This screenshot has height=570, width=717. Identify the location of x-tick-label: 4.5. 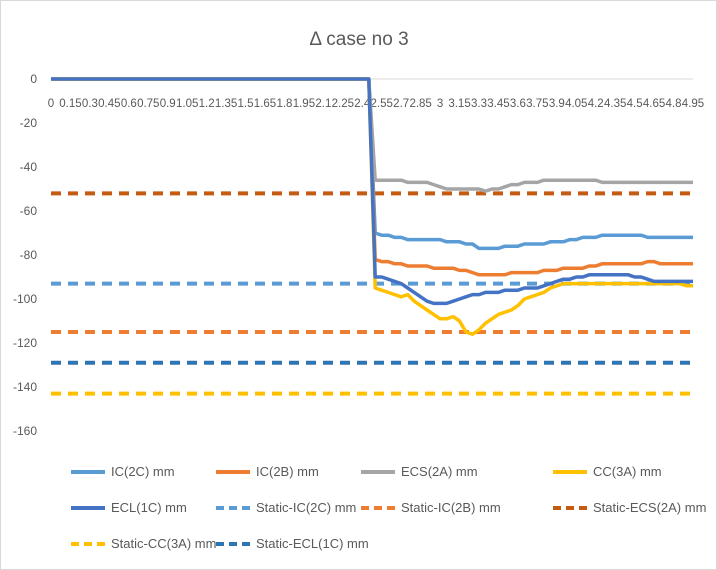
(635, 104).